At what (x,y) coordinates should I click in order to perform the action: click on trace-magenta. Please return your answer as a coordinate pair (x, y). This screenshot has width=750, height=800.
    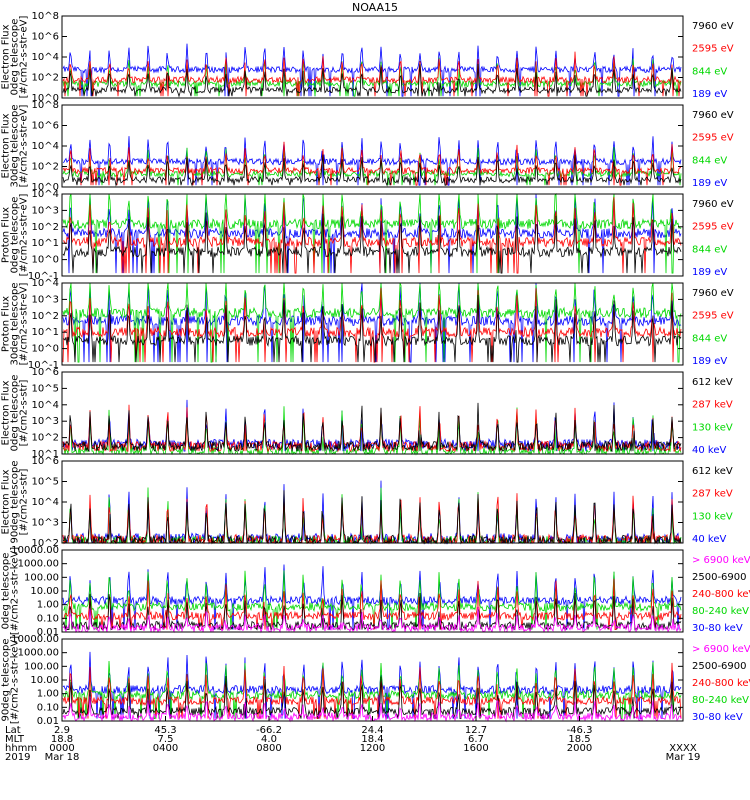
    Looking at the image, I should click on (372, 620).